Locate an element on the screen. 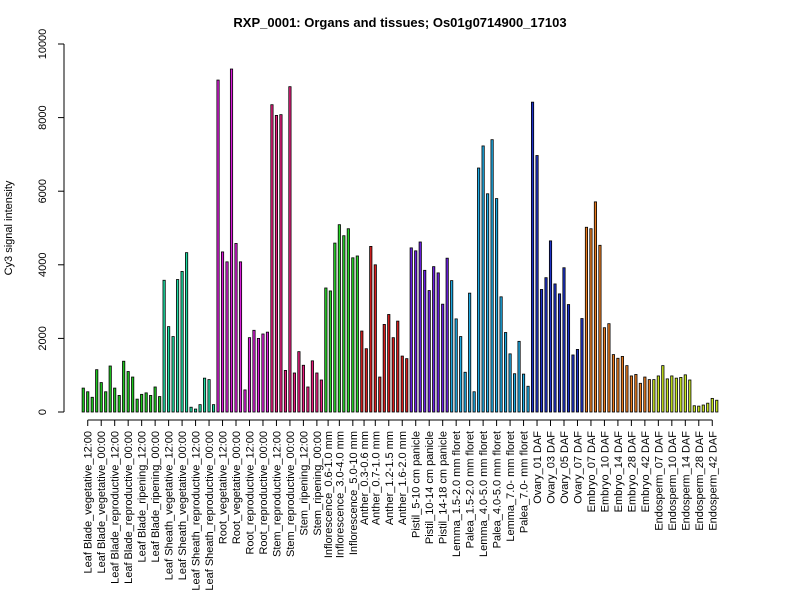  x-tick-label: Lemma_1.5-2.0 mm floret is located at coordinates (457, 494).